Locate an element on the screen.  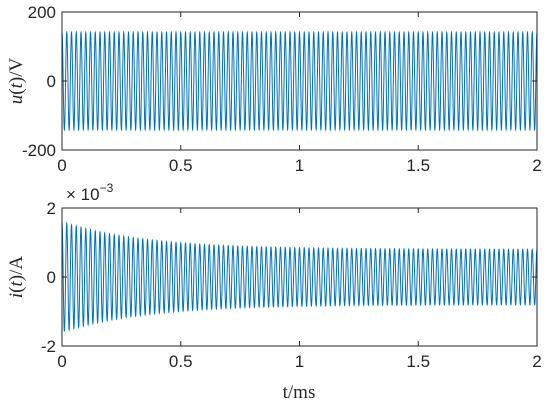
current-x-tick-label: 2 is located at coordinates (536, 361).